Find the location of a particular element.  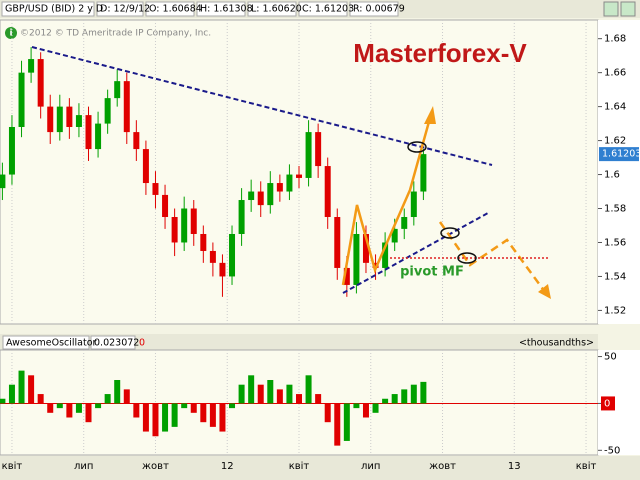

osc-name: AwesomeOscillator is located at coordinates (51, 343).